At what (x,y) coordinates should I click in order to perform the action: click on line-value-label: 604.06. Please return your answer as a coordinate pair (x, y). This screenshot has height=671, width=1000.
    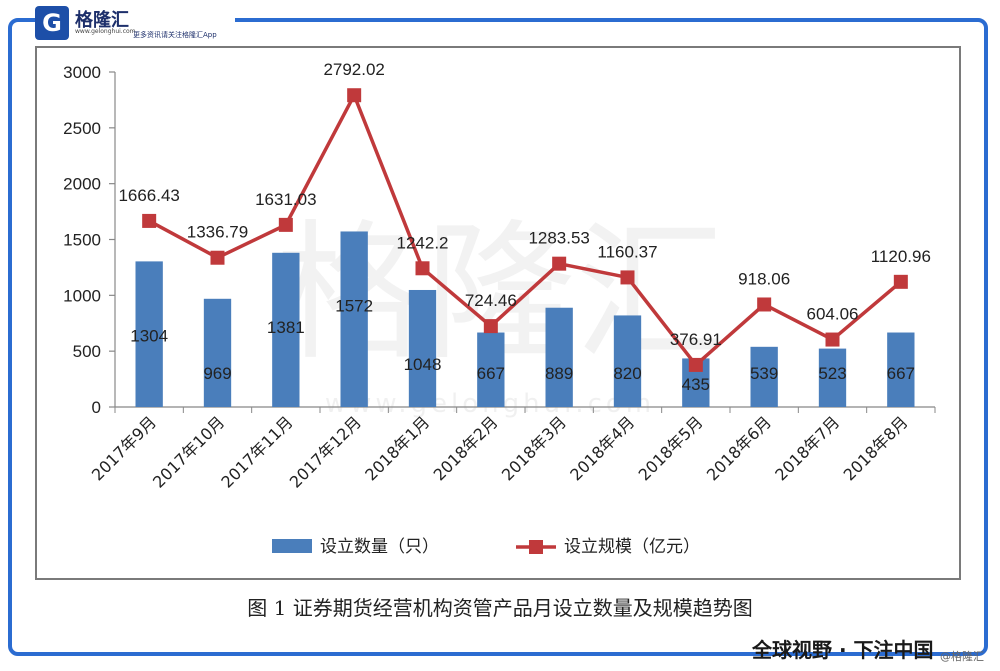
    Looking at the image, I should click on (833, 314).